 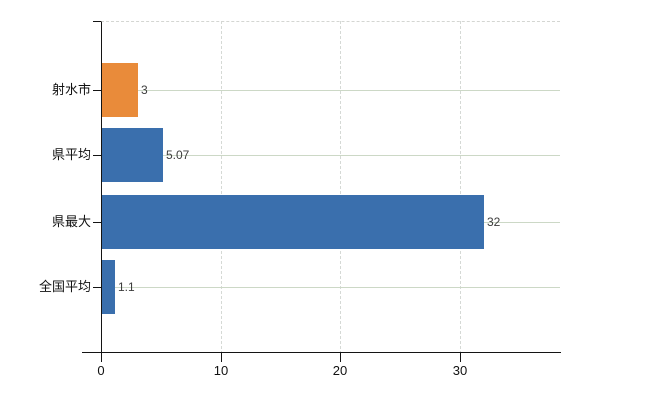 I want to click on bar-value-label: 3, so click(x=144, y=90).